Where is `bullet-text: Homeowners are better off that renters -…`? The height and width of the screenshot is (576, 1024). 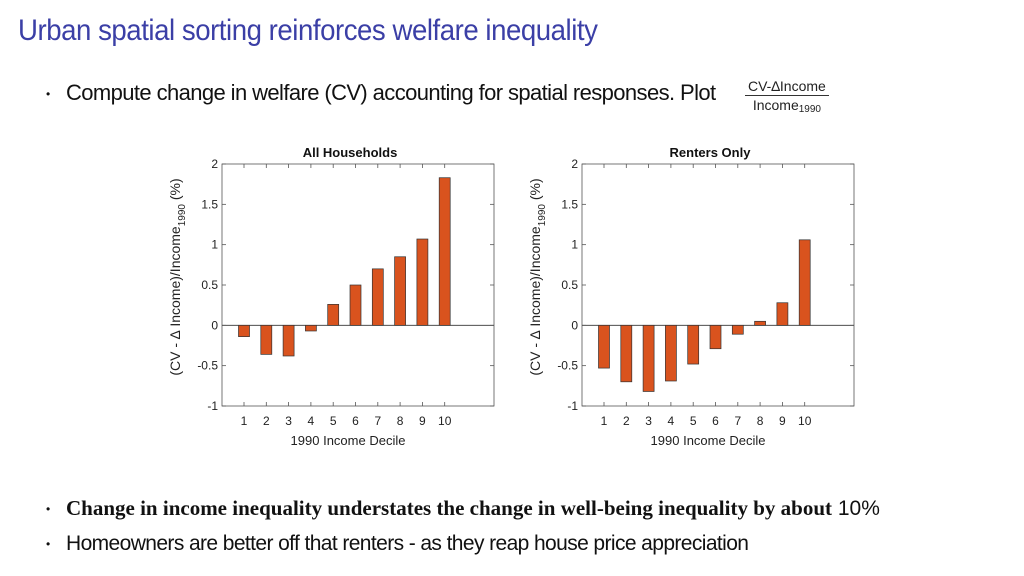 bullet-text: Homeowners are better off that renters -… is located at coordinates (407, 543).